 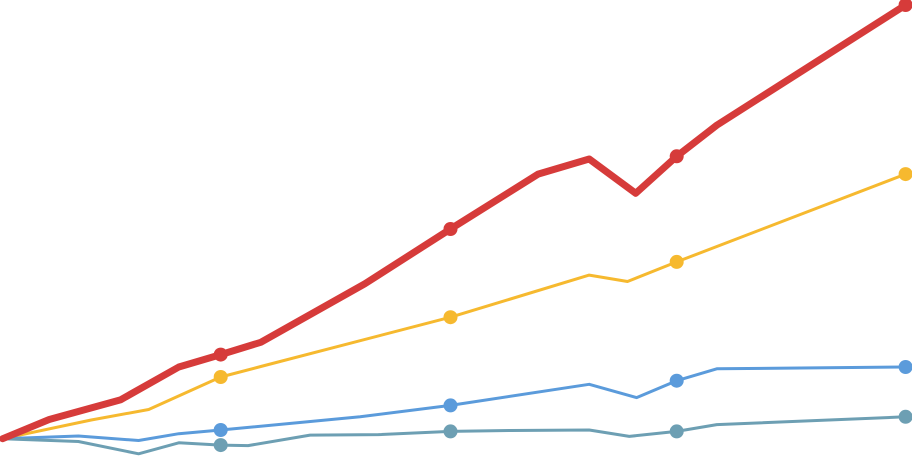 I want to click on series-teal, so click(x=456, y=432).